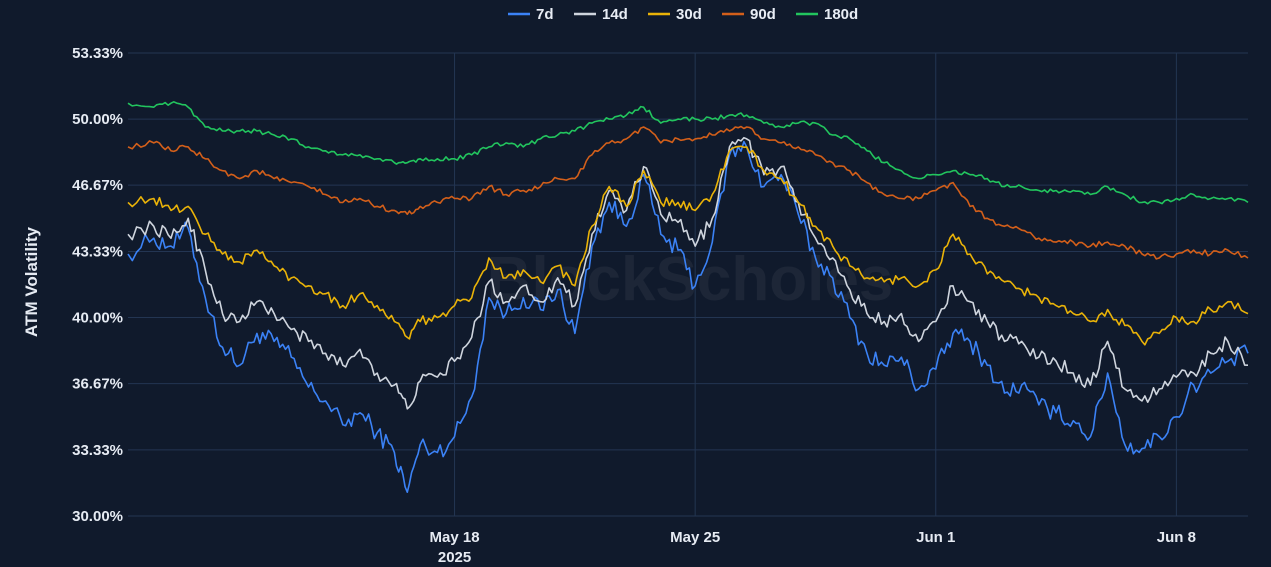  Describe the element at coordinates (763, 14) in the screenshot. I see `legend-label: 90d` at that location.